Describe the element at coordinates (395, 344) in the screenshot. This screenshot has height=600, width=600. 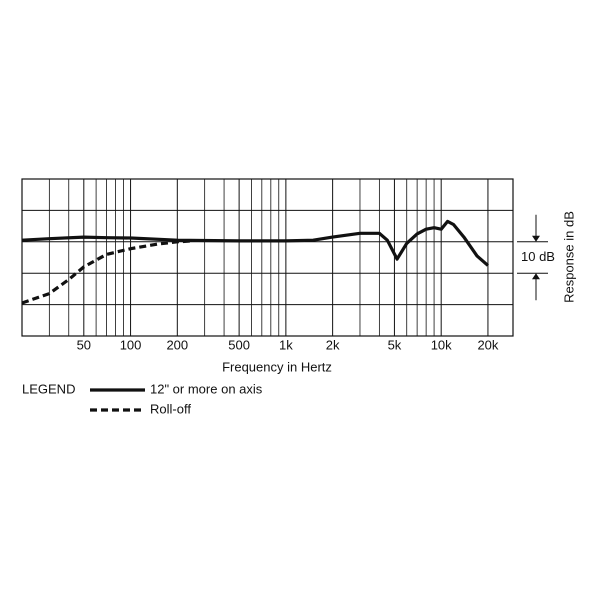
I see `x-tick-label: 5k` at that location.